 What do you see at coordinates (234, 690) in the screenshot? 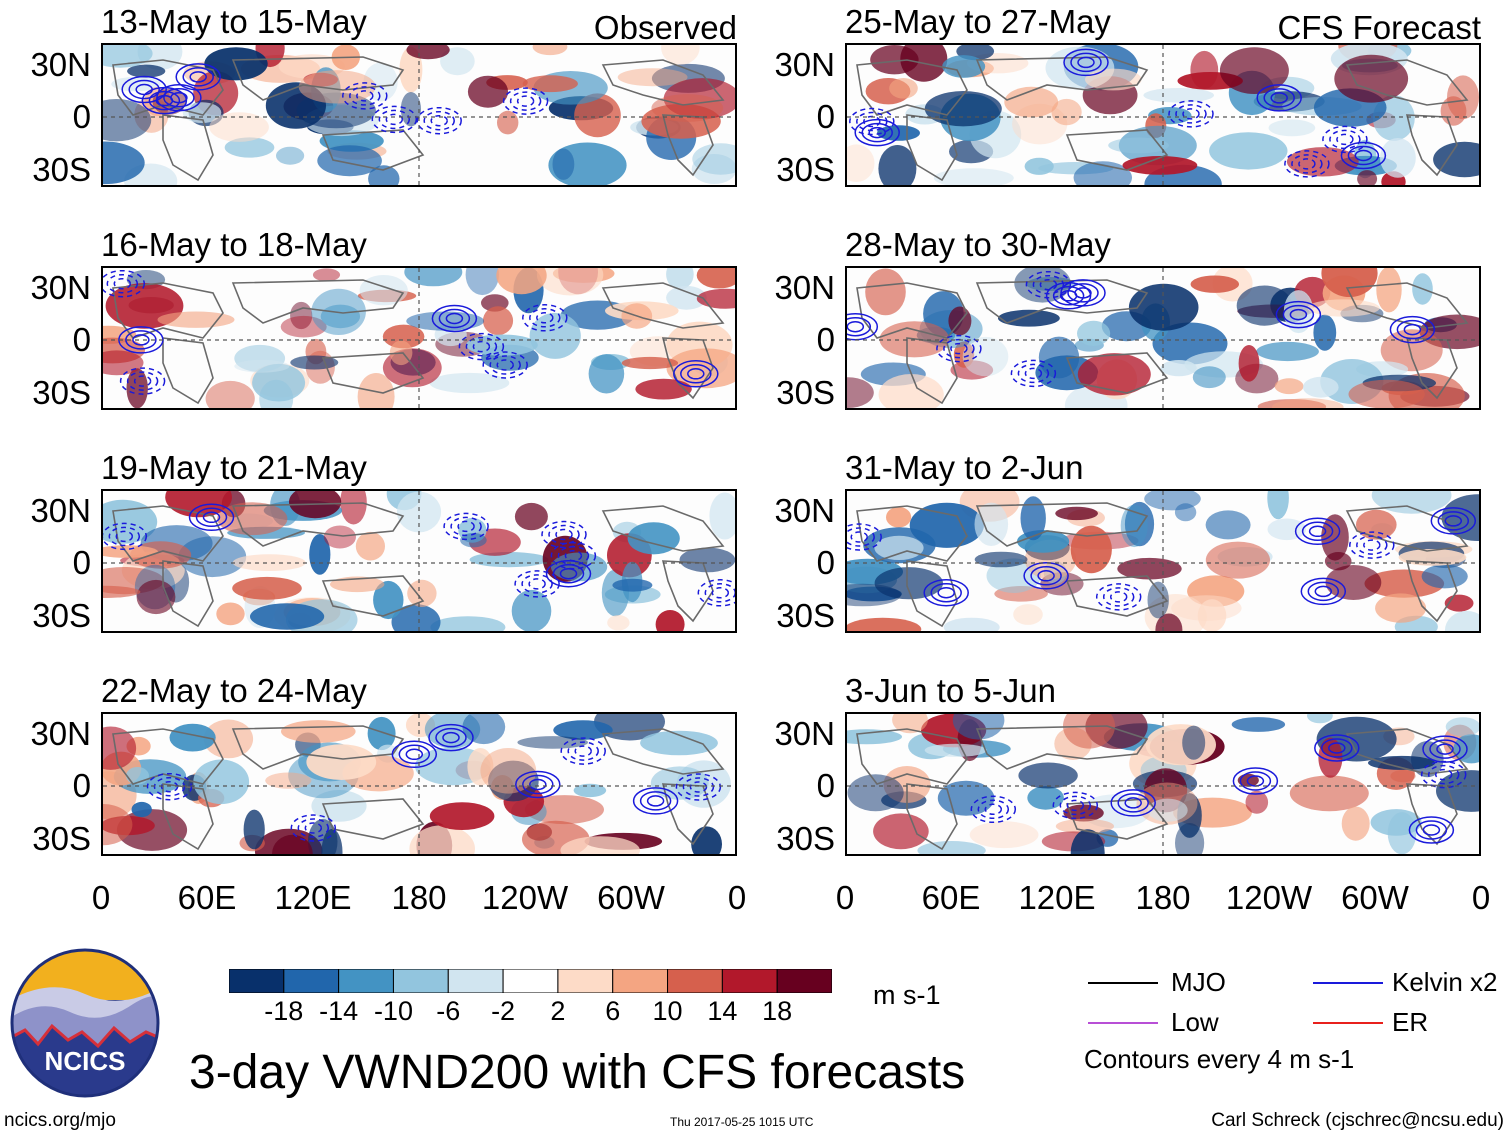
I see `panel-title: 22-May to 24-May` at bounding box center [234, 690].